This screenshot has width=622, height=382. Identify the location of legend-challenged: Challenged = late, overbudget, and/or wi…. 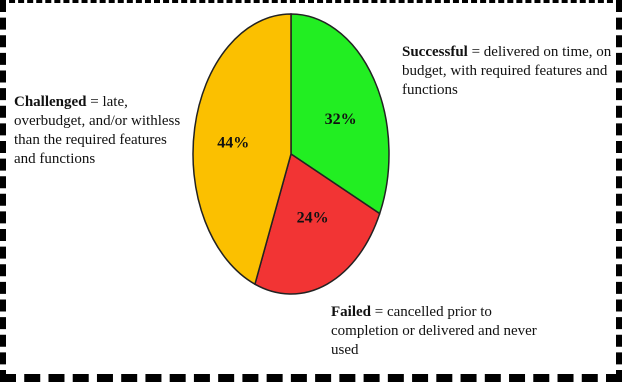
(101, 131).